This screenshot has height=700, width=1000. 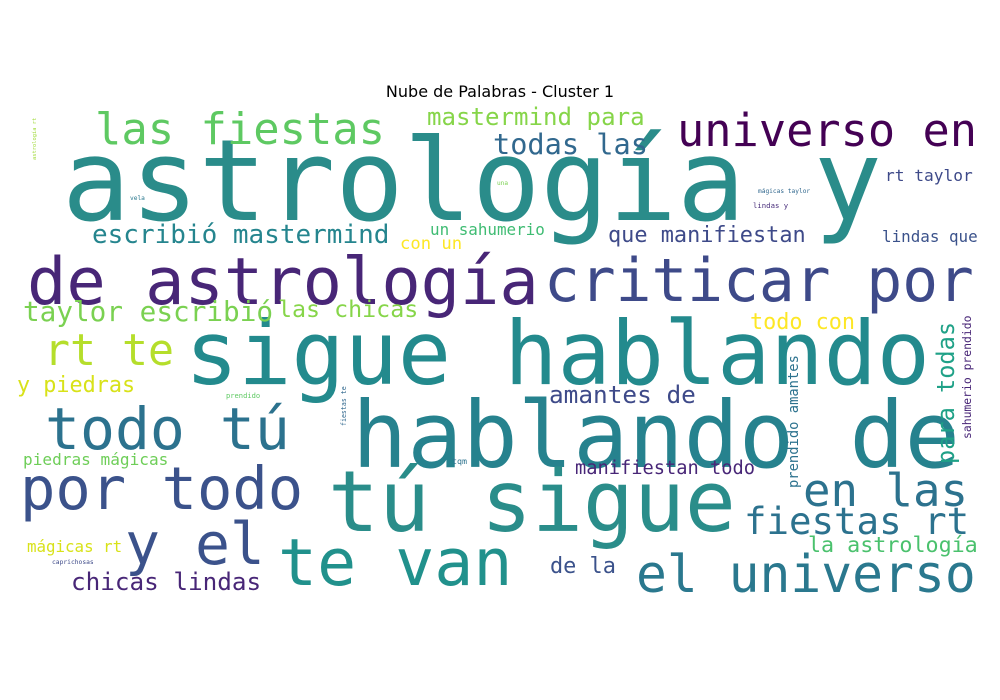 I want to click on word-te-van: te van, so click(x=395, y=563).